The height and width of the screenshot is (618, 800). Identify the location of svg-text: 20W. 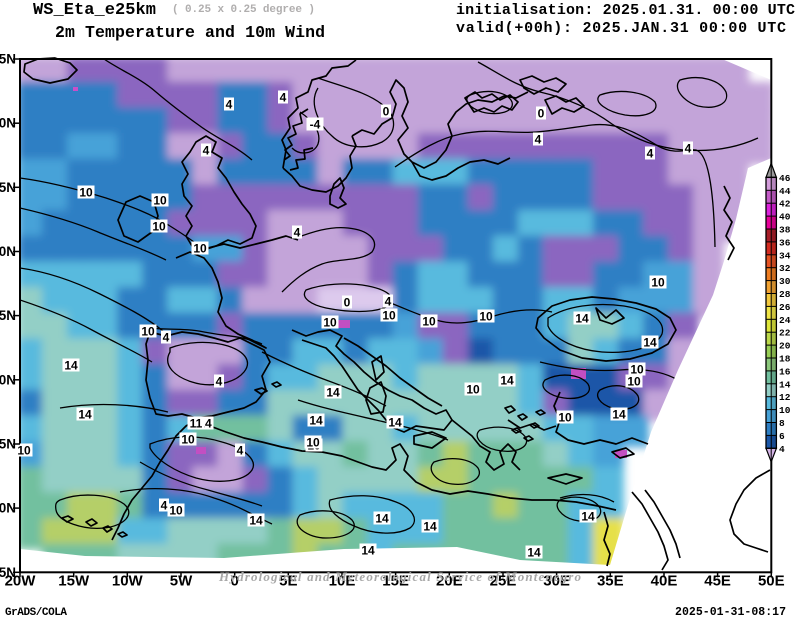
(21, 581).